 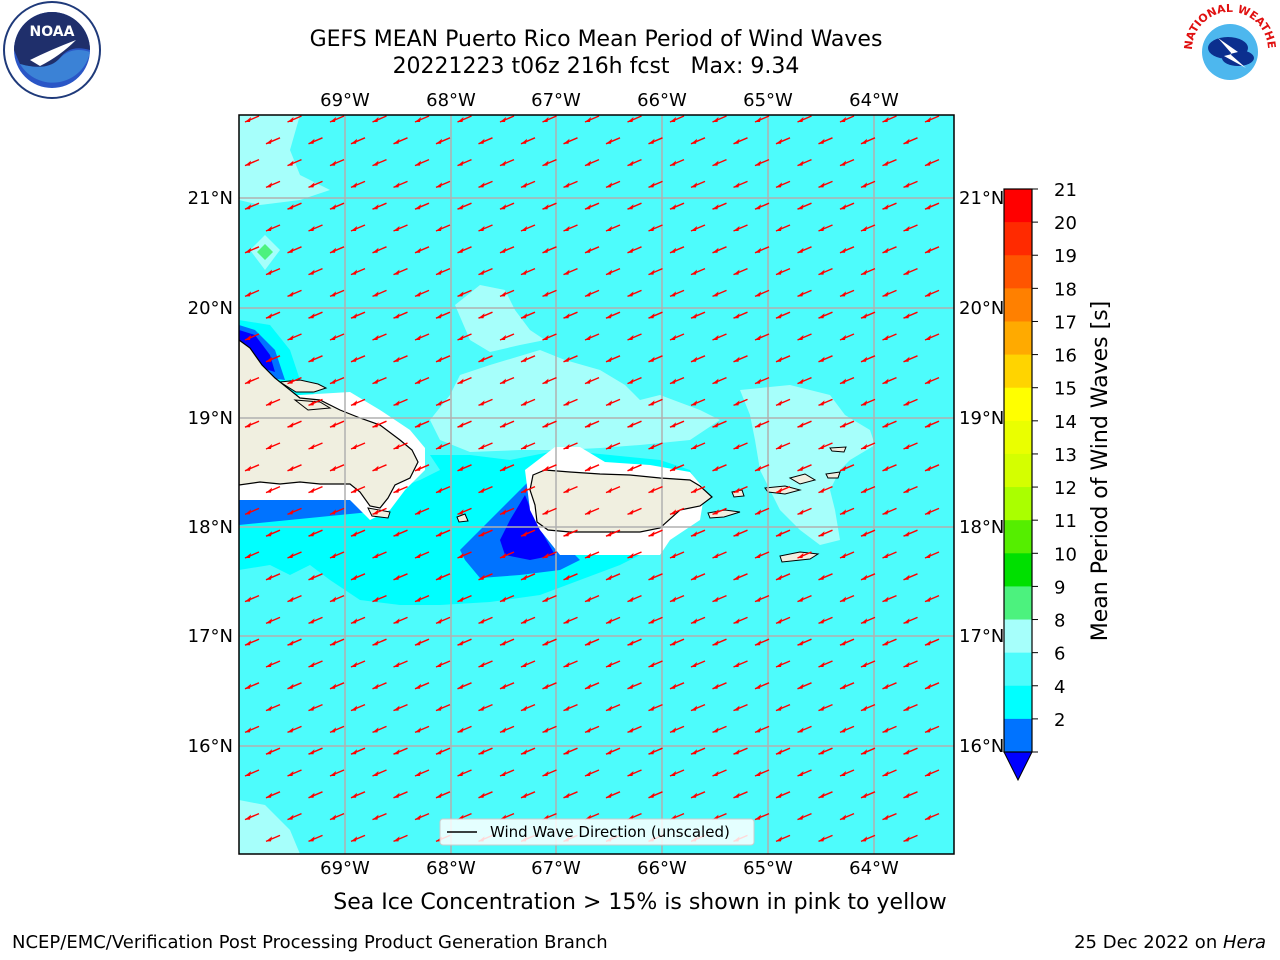 I want to click on period-9-10-region, so click(x=265, y=252).